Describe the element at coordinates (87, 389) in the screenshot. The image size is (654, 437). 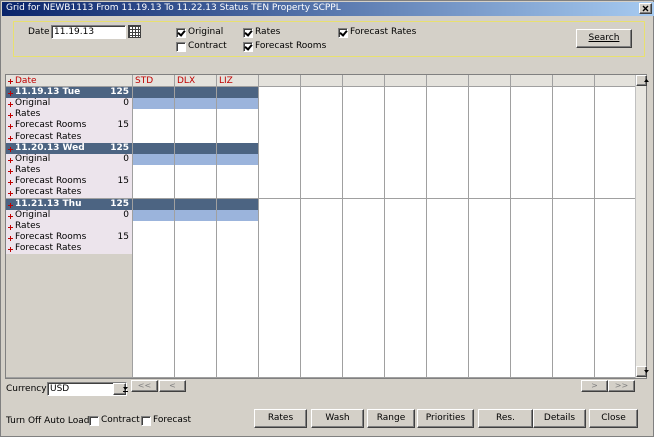
I see `currency-select: USD` at that location.